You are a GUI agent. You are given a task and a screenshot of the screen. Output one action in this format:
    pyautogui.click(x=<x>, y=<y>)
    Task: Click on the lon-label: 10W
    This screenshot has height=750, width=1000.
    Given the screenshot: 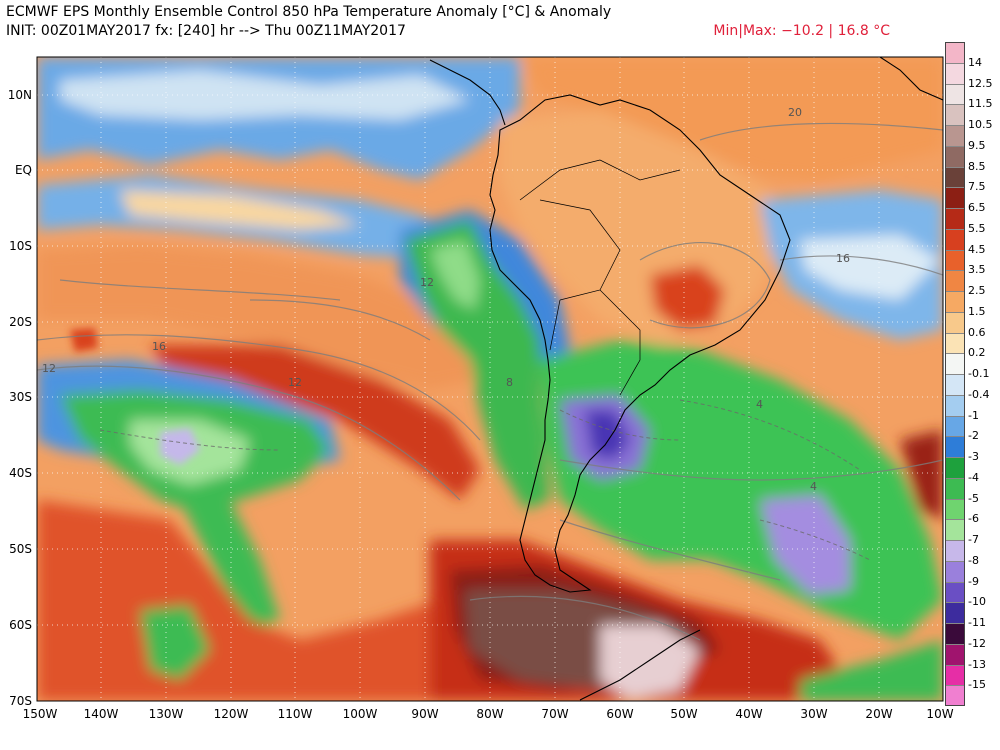 What is the action you would take?
    pyautogui.click(x=940, y=714)
    